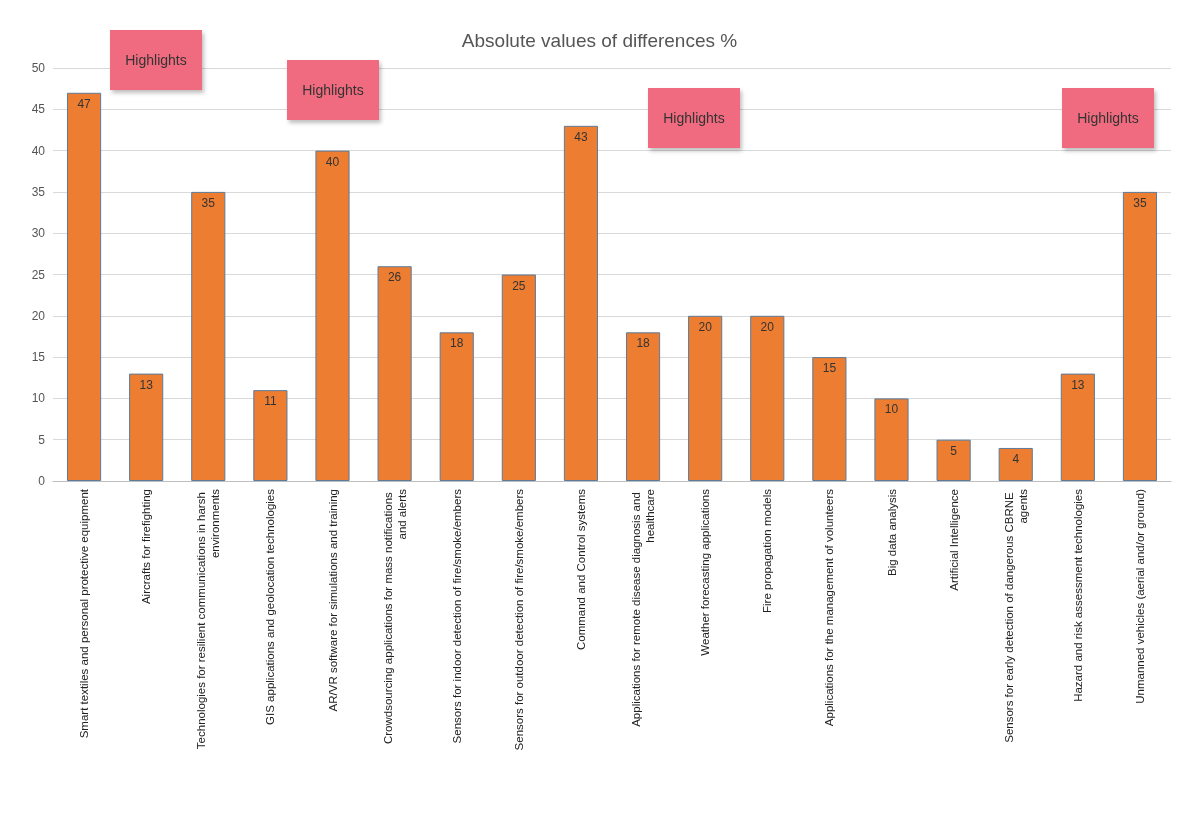 Image resolution: width=1199 pixels, height=819 pixels. Describe the element at coordinates (394, 616) in the screenshot. I see `x-tick-label: Crowdsourcing applications for mass notifications and alerts` at that location.